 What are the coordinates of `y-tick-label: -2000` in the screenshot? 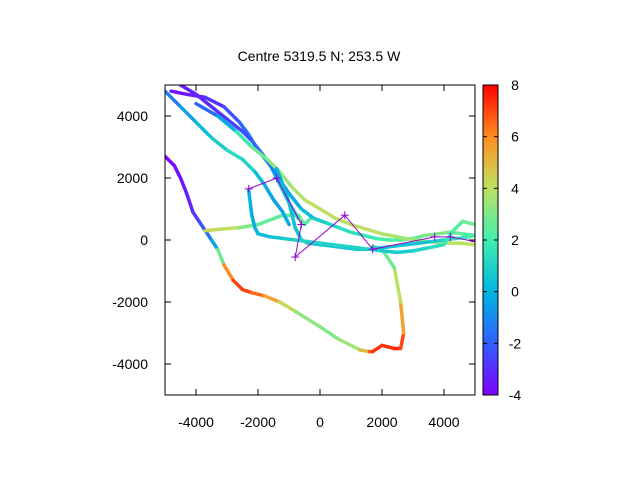 It's located at (130, 302).